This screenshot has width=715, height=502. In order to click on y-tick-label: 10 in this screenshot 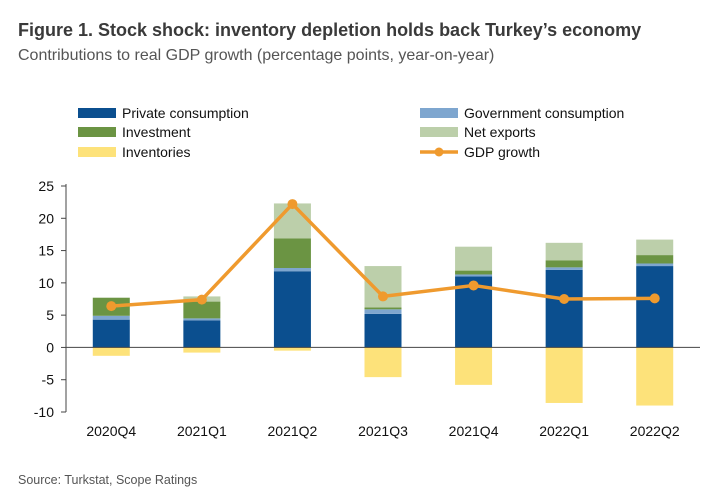, I will do `click(46, 283)`.